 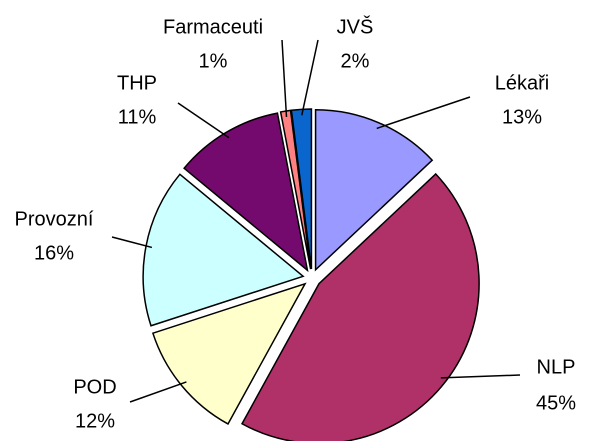 What do you see at coordinates (355, 61) in the screenshot?
I see `slice-value-label: 2%` at bounding box center [355, 61].